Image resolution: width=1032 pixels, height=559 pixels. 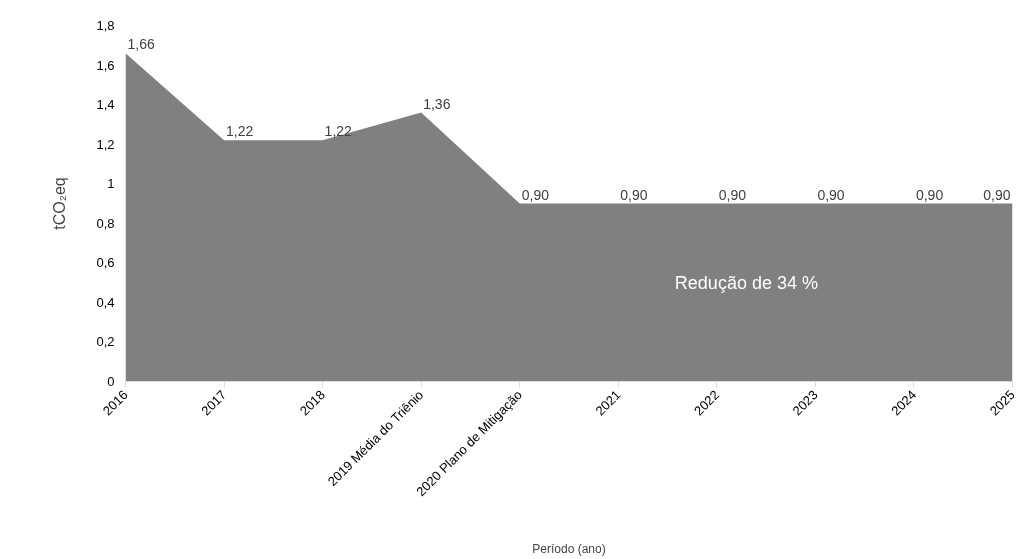 What do you see at coordinates (746, 282) in the screenshot?
I see `annotation: Redução de 34 %` at bounding box center [746, 282].